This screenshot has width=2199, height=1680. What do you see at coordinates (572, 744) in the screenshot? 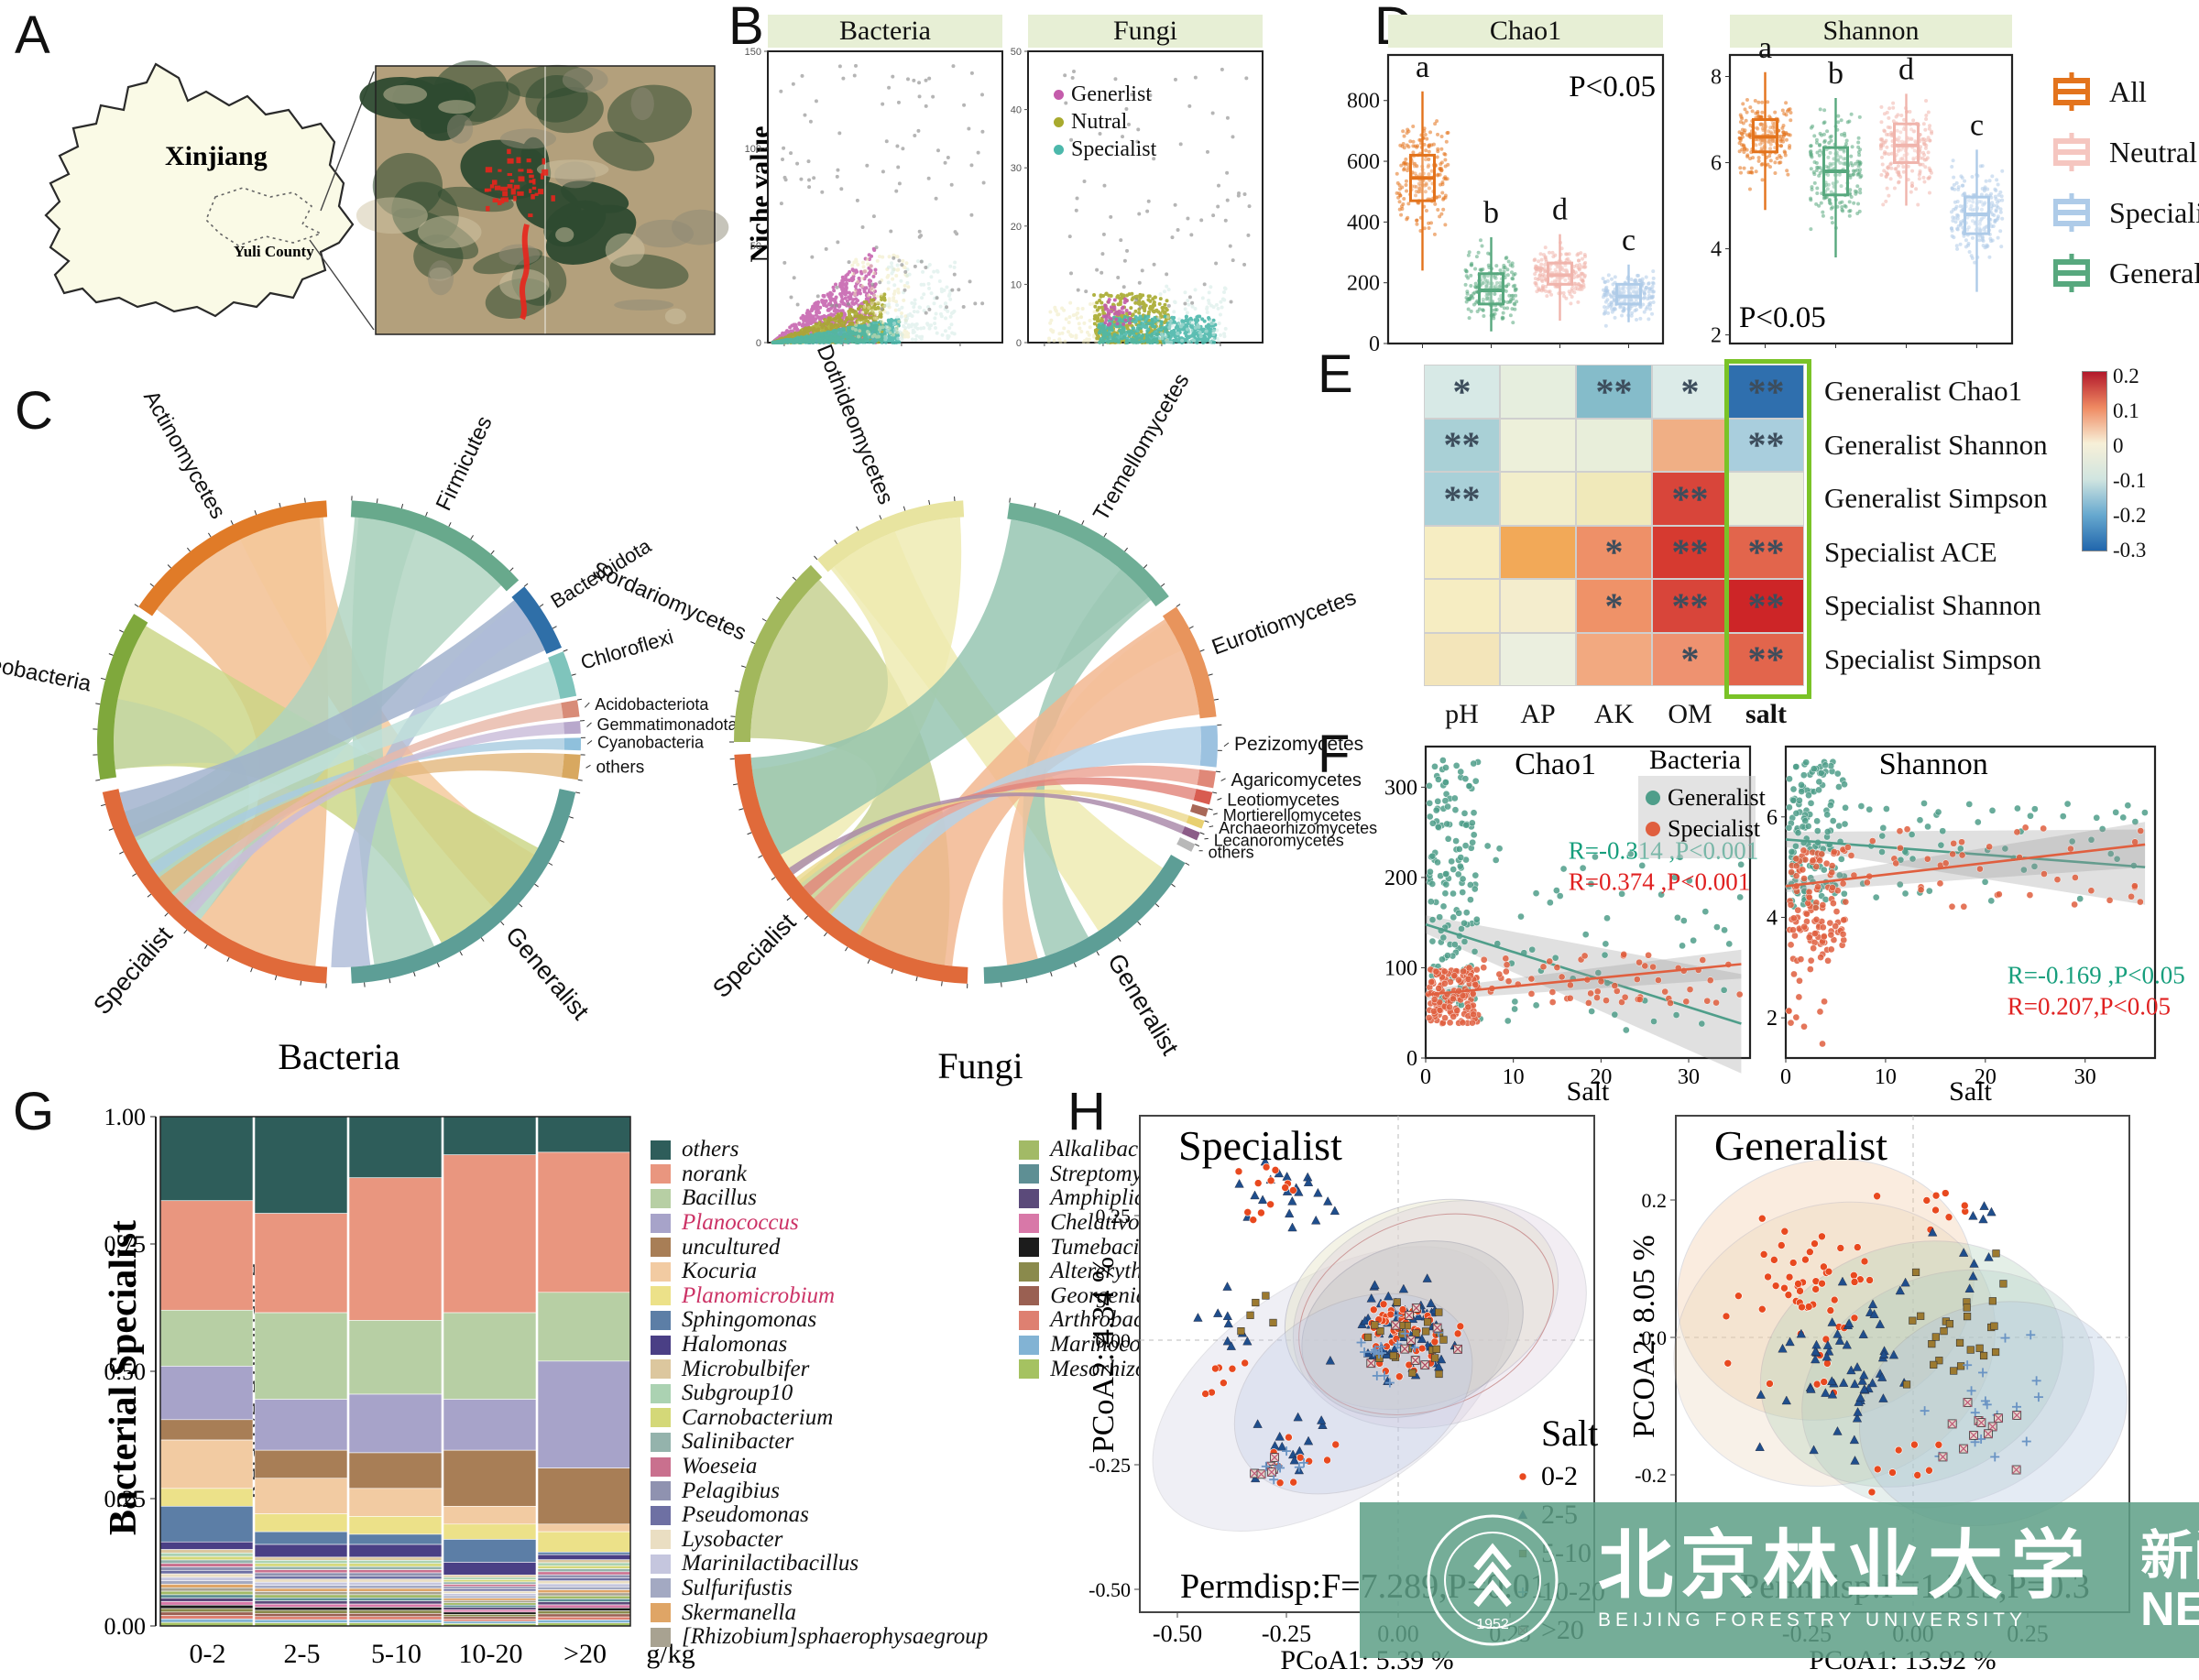
I see `chord-arc-Cyanobacteria` at bounding box center [572, 744].